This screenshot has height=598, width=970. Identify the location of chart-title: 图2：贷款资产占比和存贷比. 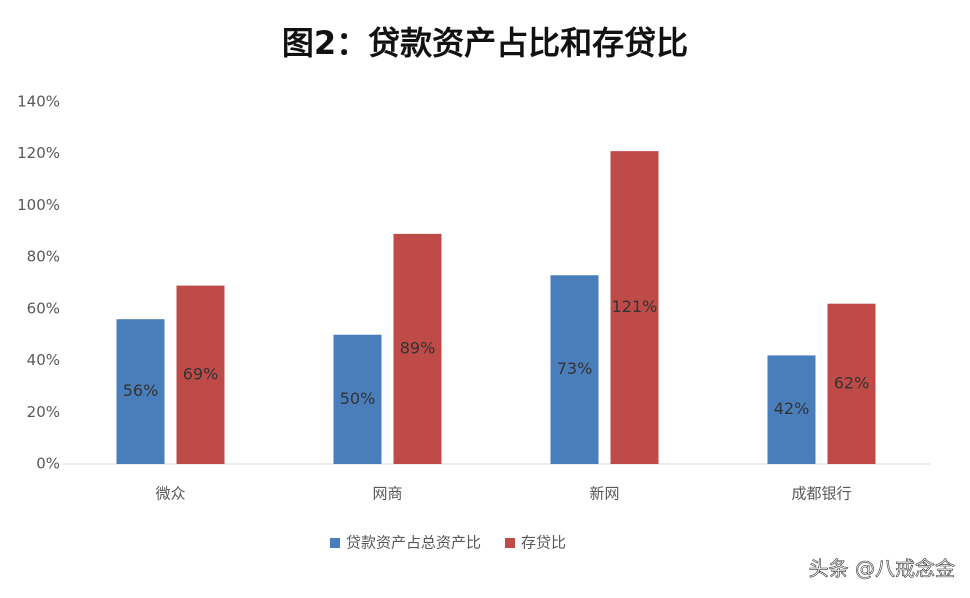
(485, 43).